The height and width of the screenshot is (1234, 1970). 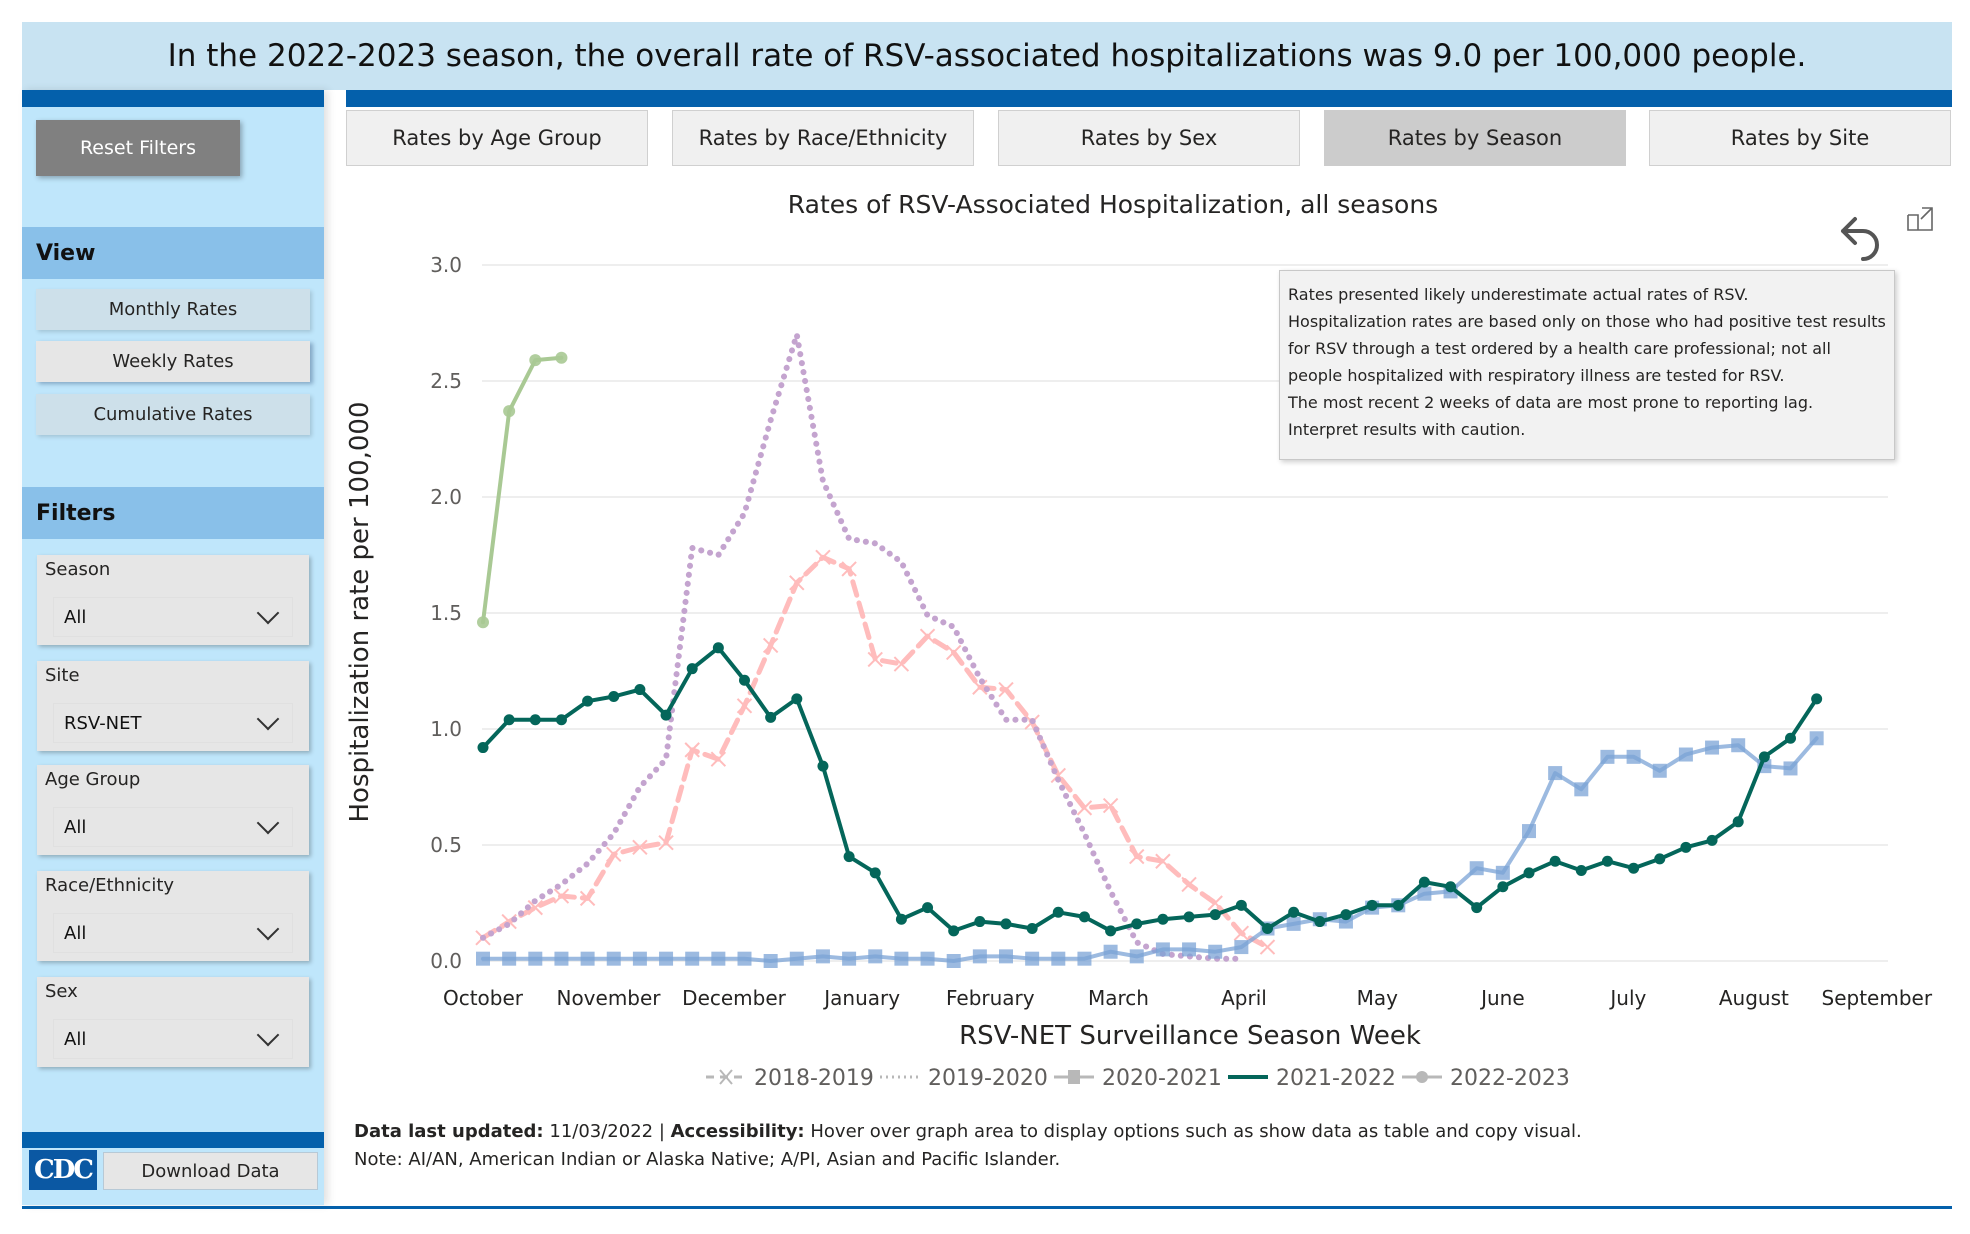 What do you see at coordinates (1475, 138) in the screenshot?
I see `tab-rates-by-season: Rates by Season` at bounding box center [1475, 138].